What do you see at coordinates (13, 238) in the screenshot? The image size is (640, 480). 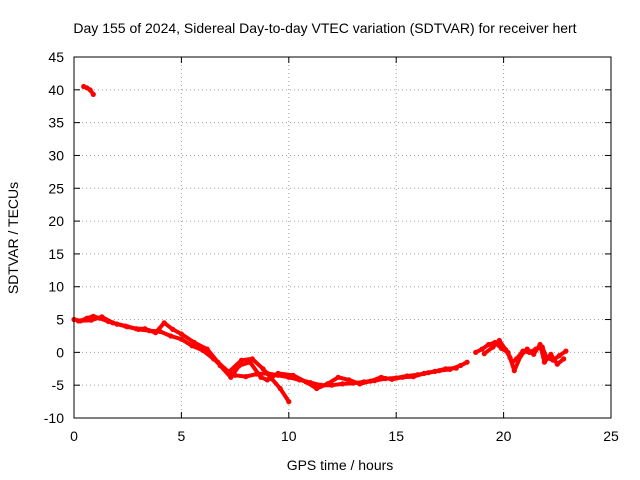 I see `y-axis-title: SDTVAR / TECUs` at bounding box center [13, 238].